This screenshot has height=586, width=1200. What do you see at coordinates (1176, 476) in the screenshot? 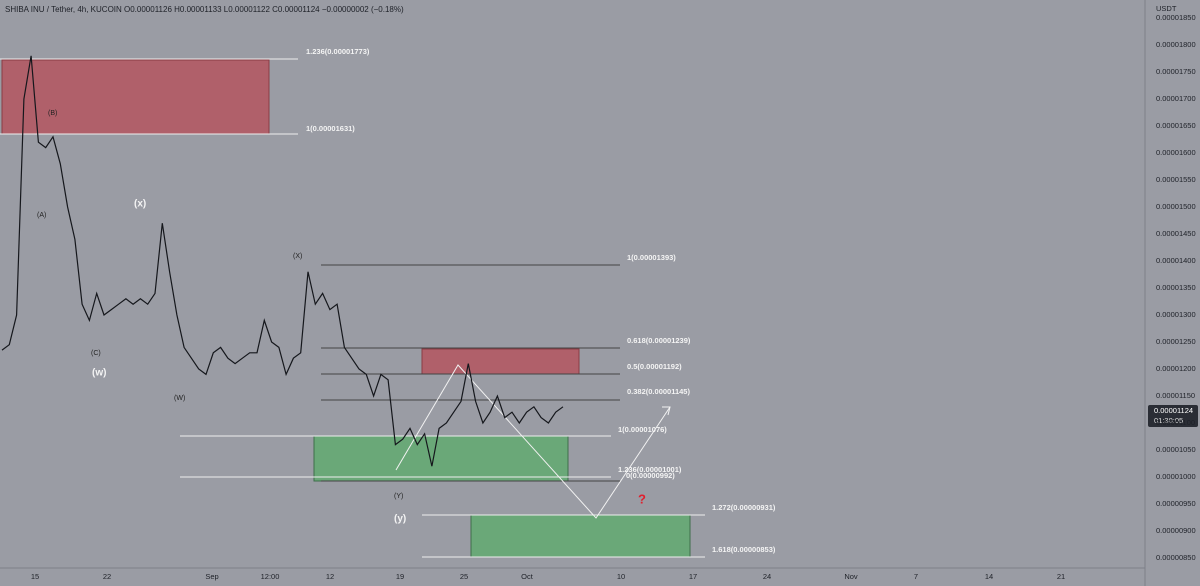
I see `price-label: 0.00001000` at bounding box center [1176, 476].